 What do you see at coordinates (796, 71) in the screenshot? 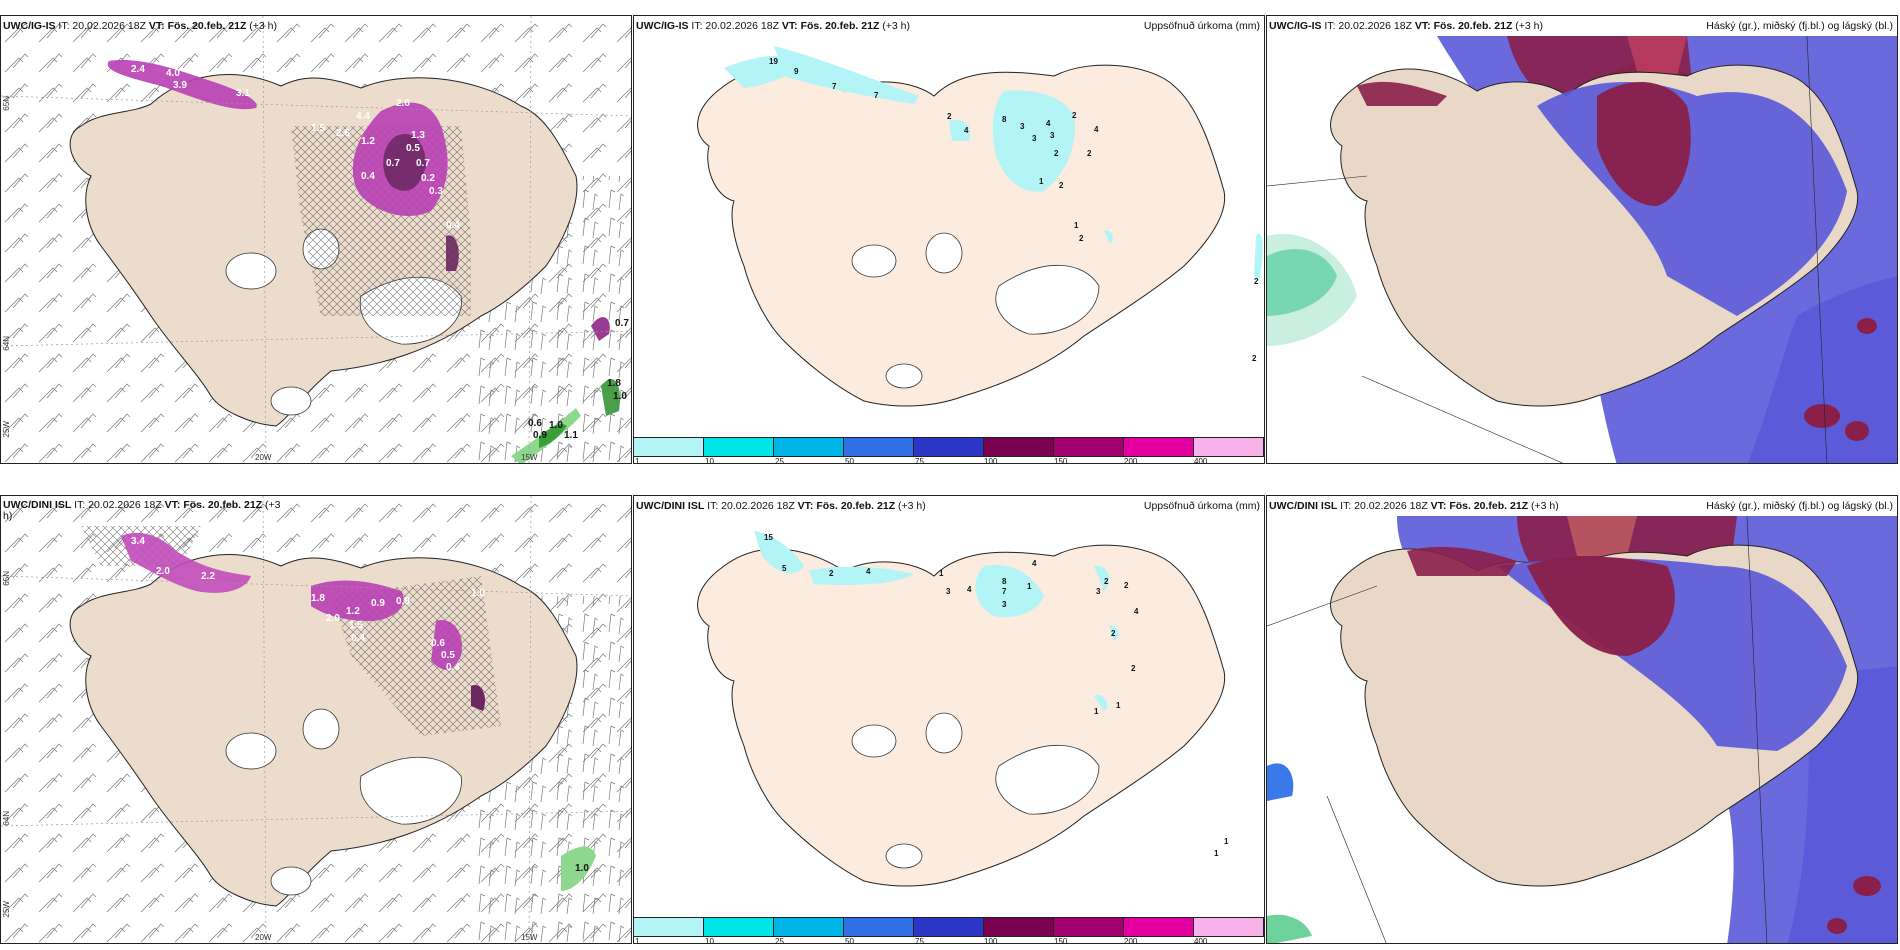
I see `precip-value: 9` at bounding box center [796, 71].